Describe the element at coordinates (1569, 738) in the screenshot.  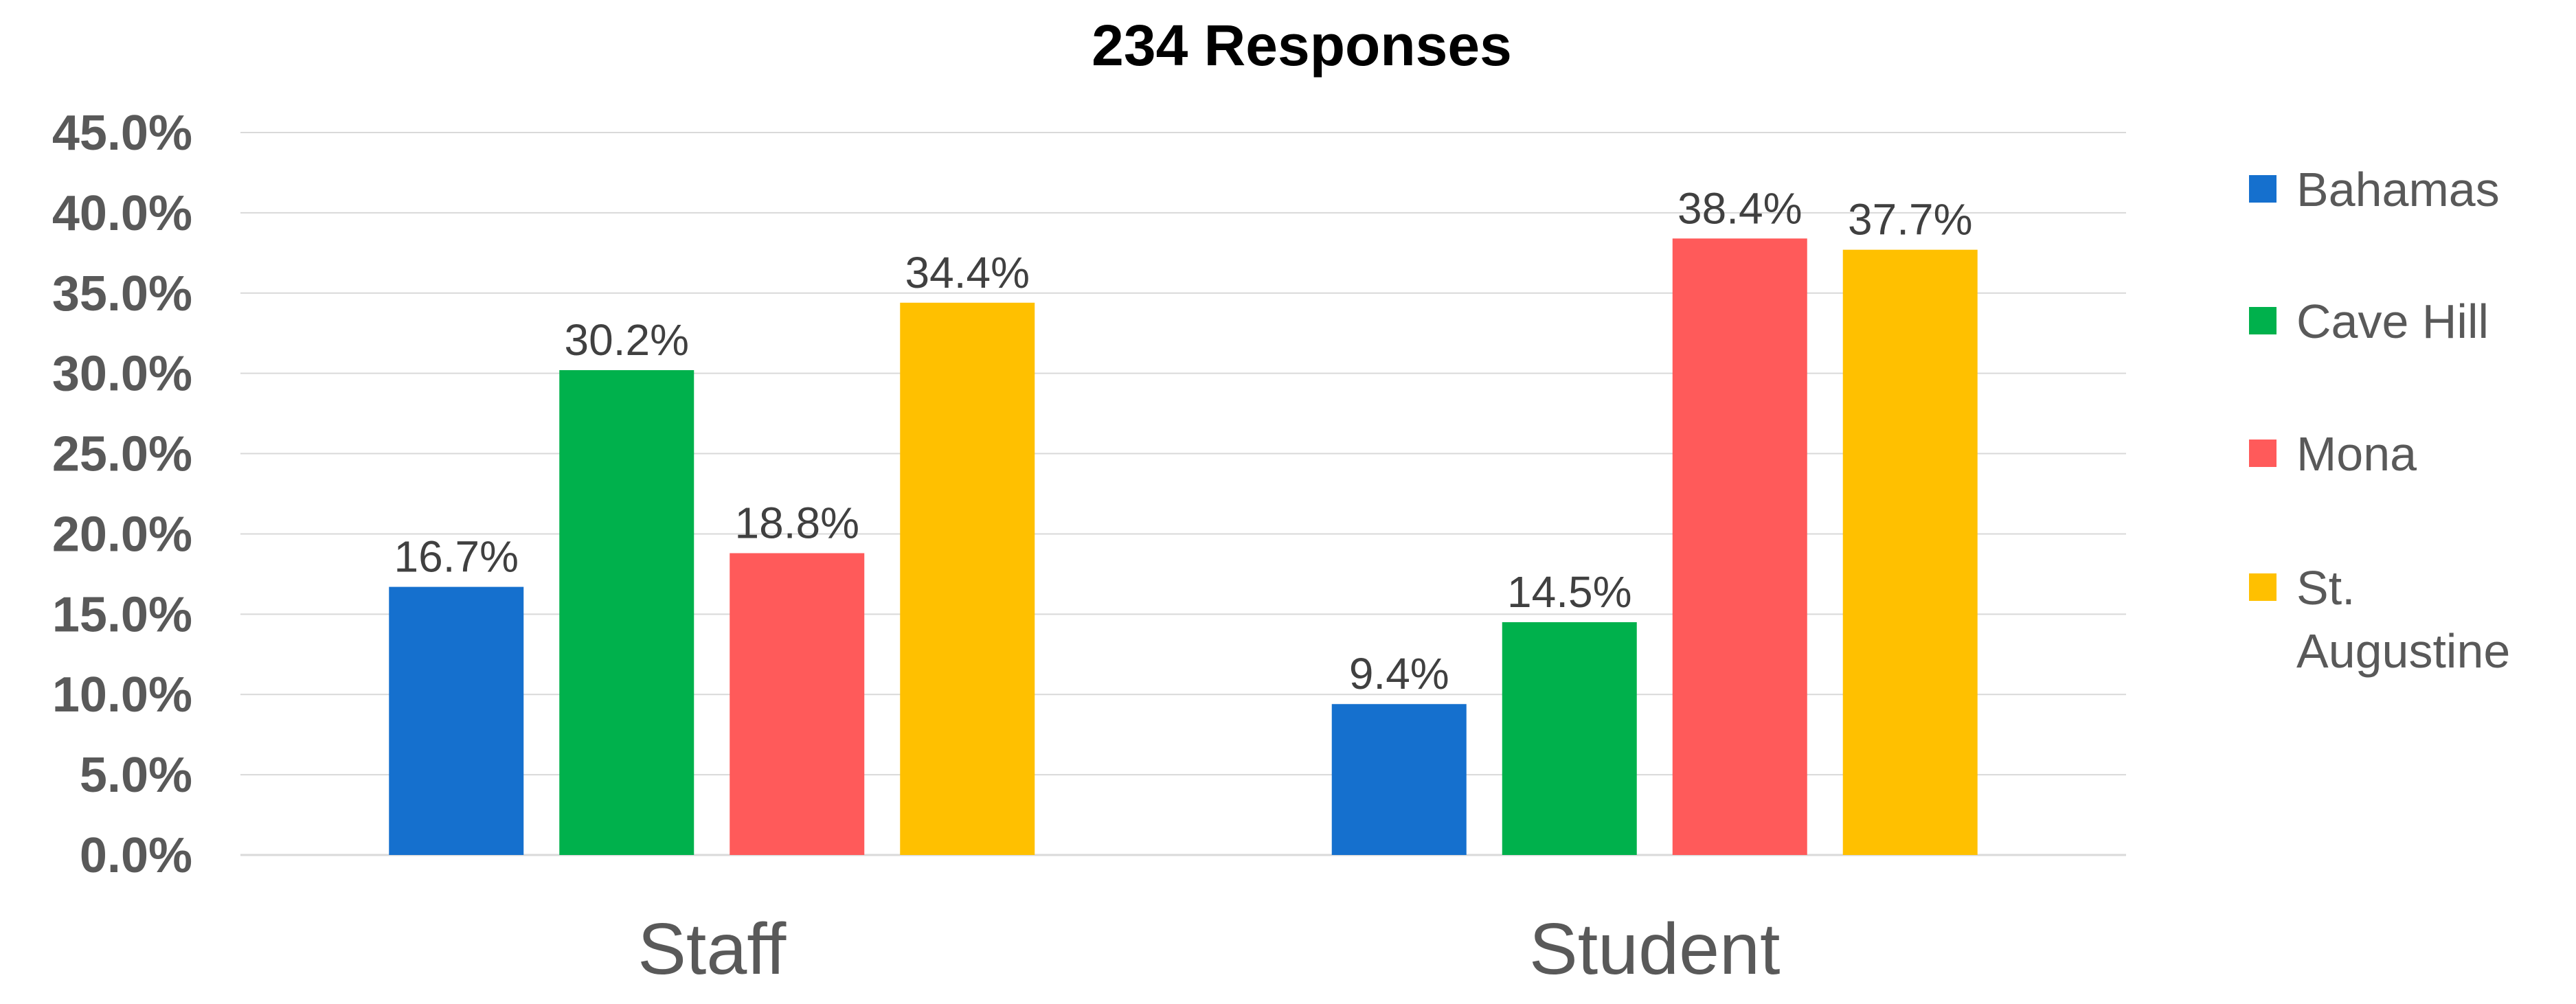
I see `bar-cave-hill-student` at that location.